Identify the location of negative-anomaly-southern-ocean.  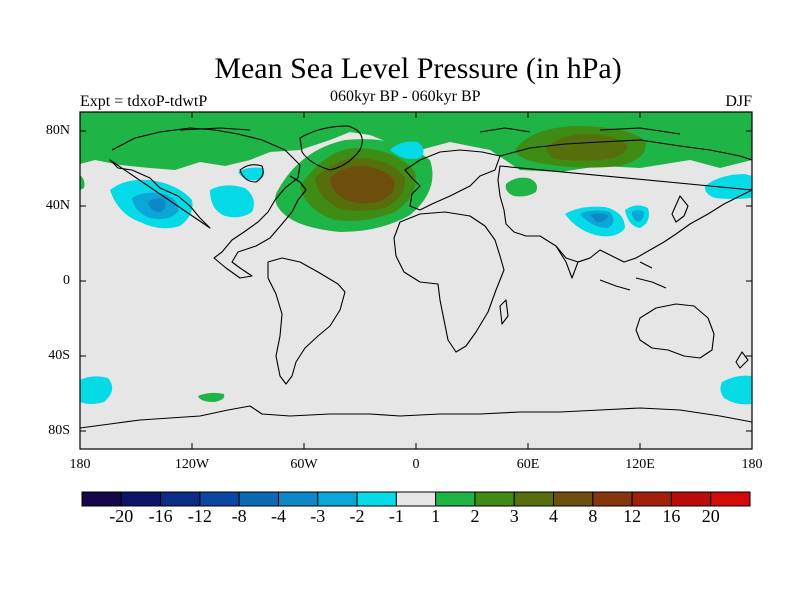
(736, 390).